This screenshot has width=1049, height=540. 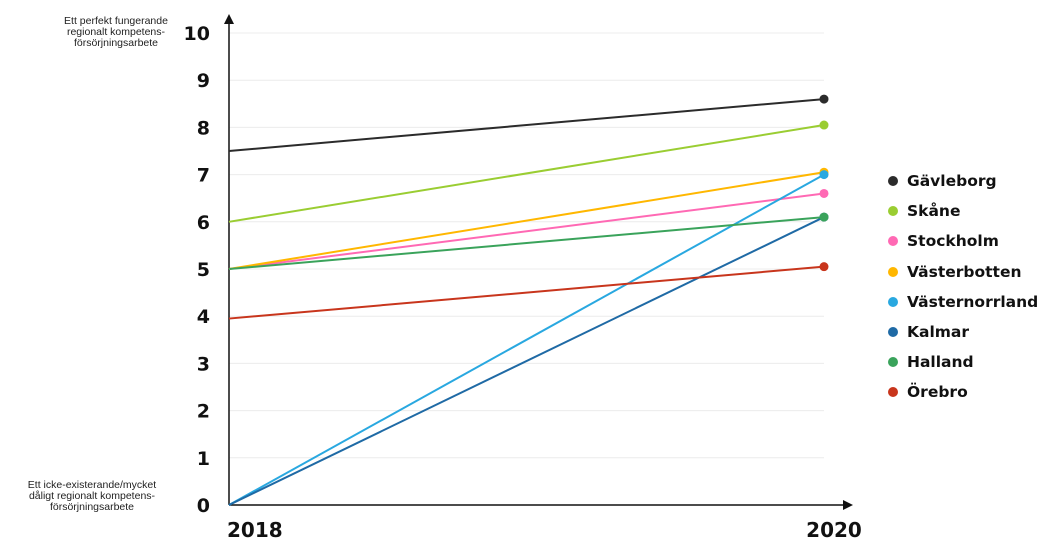 I want to click on legend-label: Västerbotten, so click(x=964, y=271).